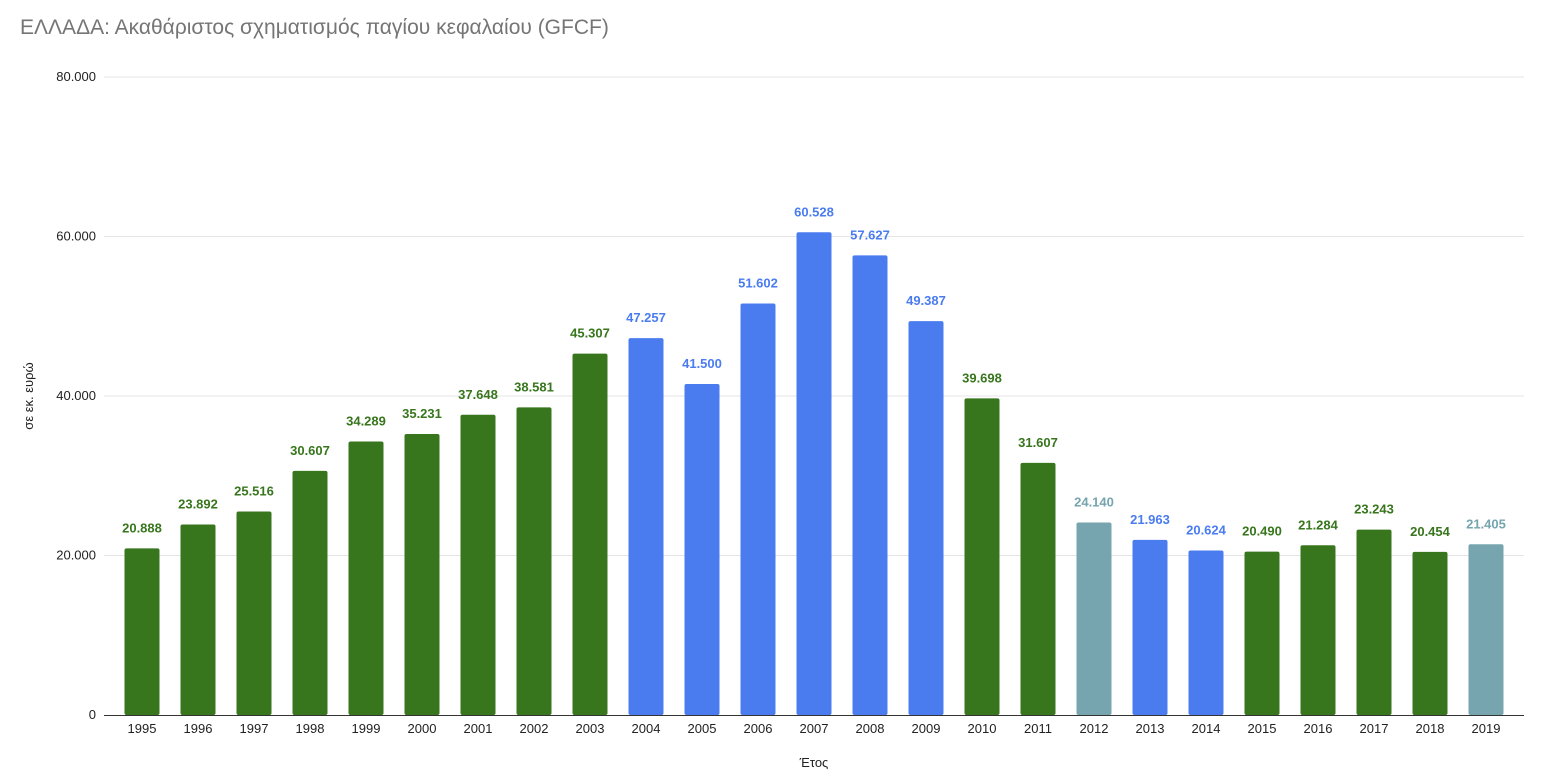  What do you see at coordinates (478, 394) in the screenshot?
I see `data-label: 37.648` at bounding box center [478, 394].